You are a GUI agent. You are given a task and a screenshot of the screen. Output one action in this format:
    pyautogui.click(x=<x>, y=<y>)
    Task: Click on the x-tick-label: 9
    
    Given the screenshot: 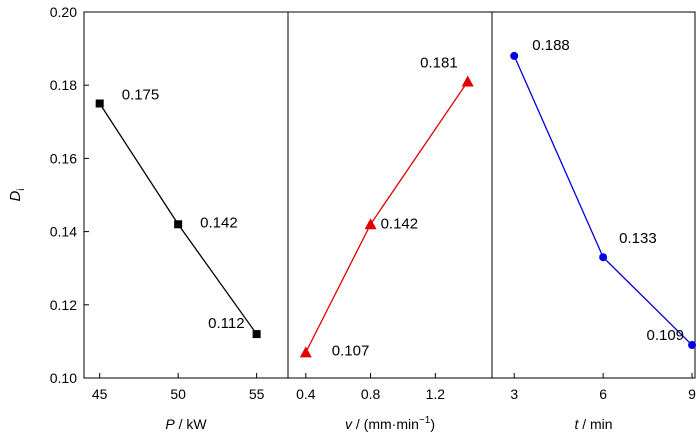 What is the action you would take?
    pyautogui.click(x=692, y=394)
    